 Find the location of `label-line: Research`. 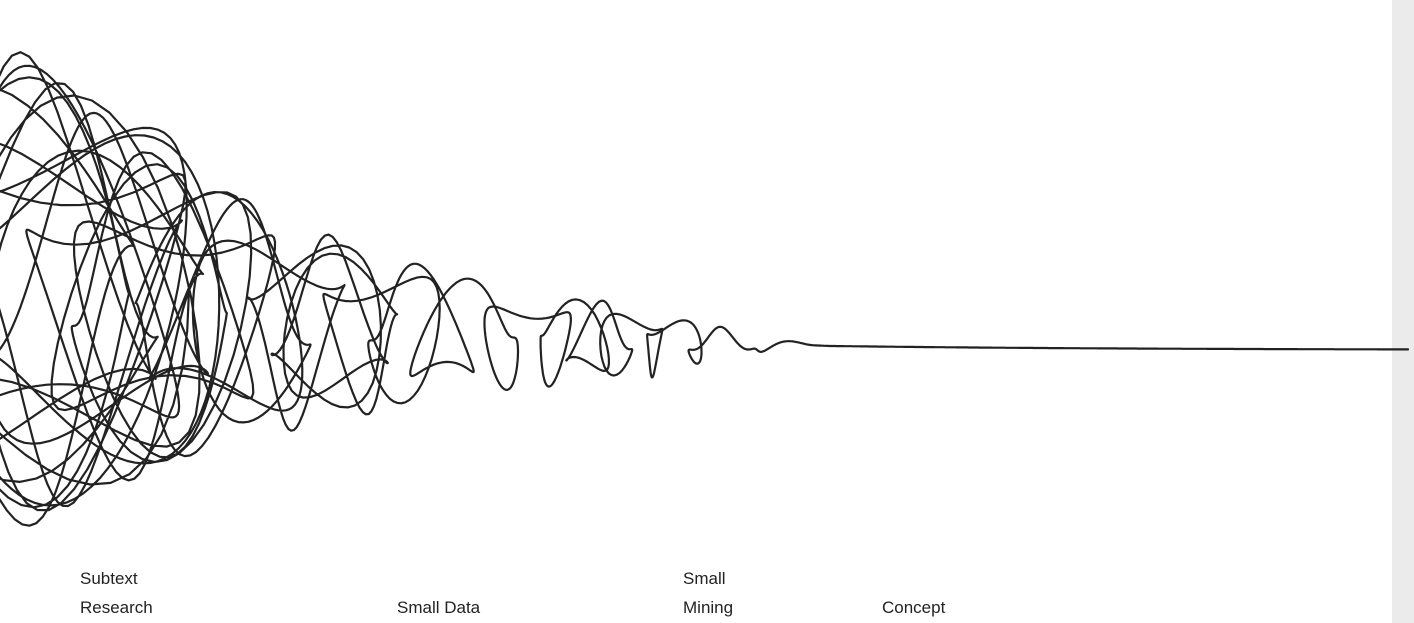

label-line: Research is located at coordinates (116, 607).